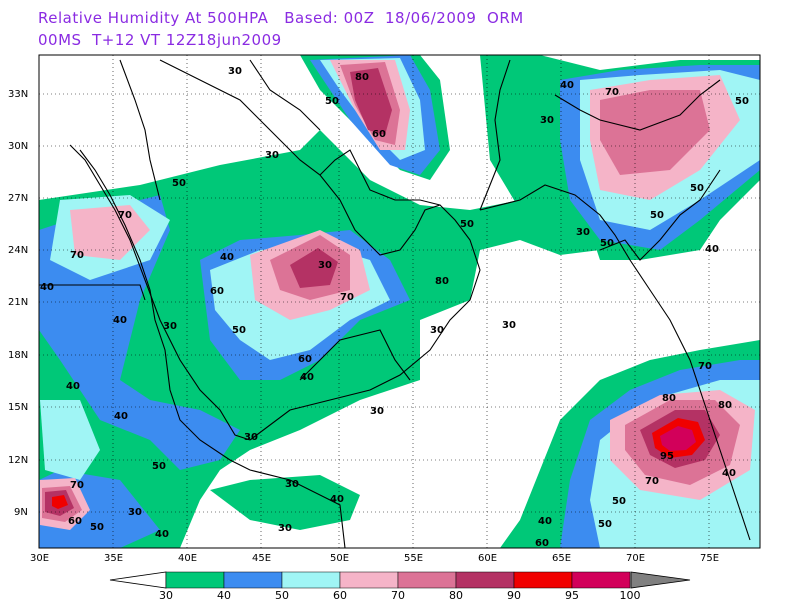 Image resolution: width=800 pixels, height=600 pixels. What do you see at coordinates (282, 594) in the screenshot?
I see `legend-label: 50` at bounding box center [282, 594].